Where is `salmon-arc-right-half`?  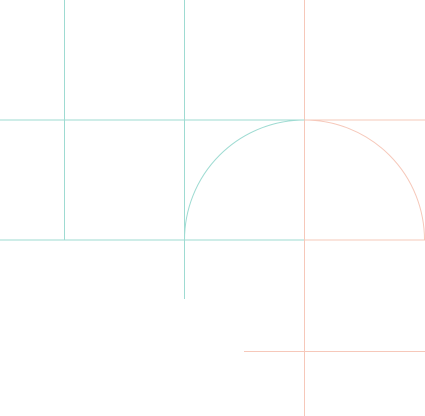
salmon-arc-right-half is located at coordinates (364, 180).